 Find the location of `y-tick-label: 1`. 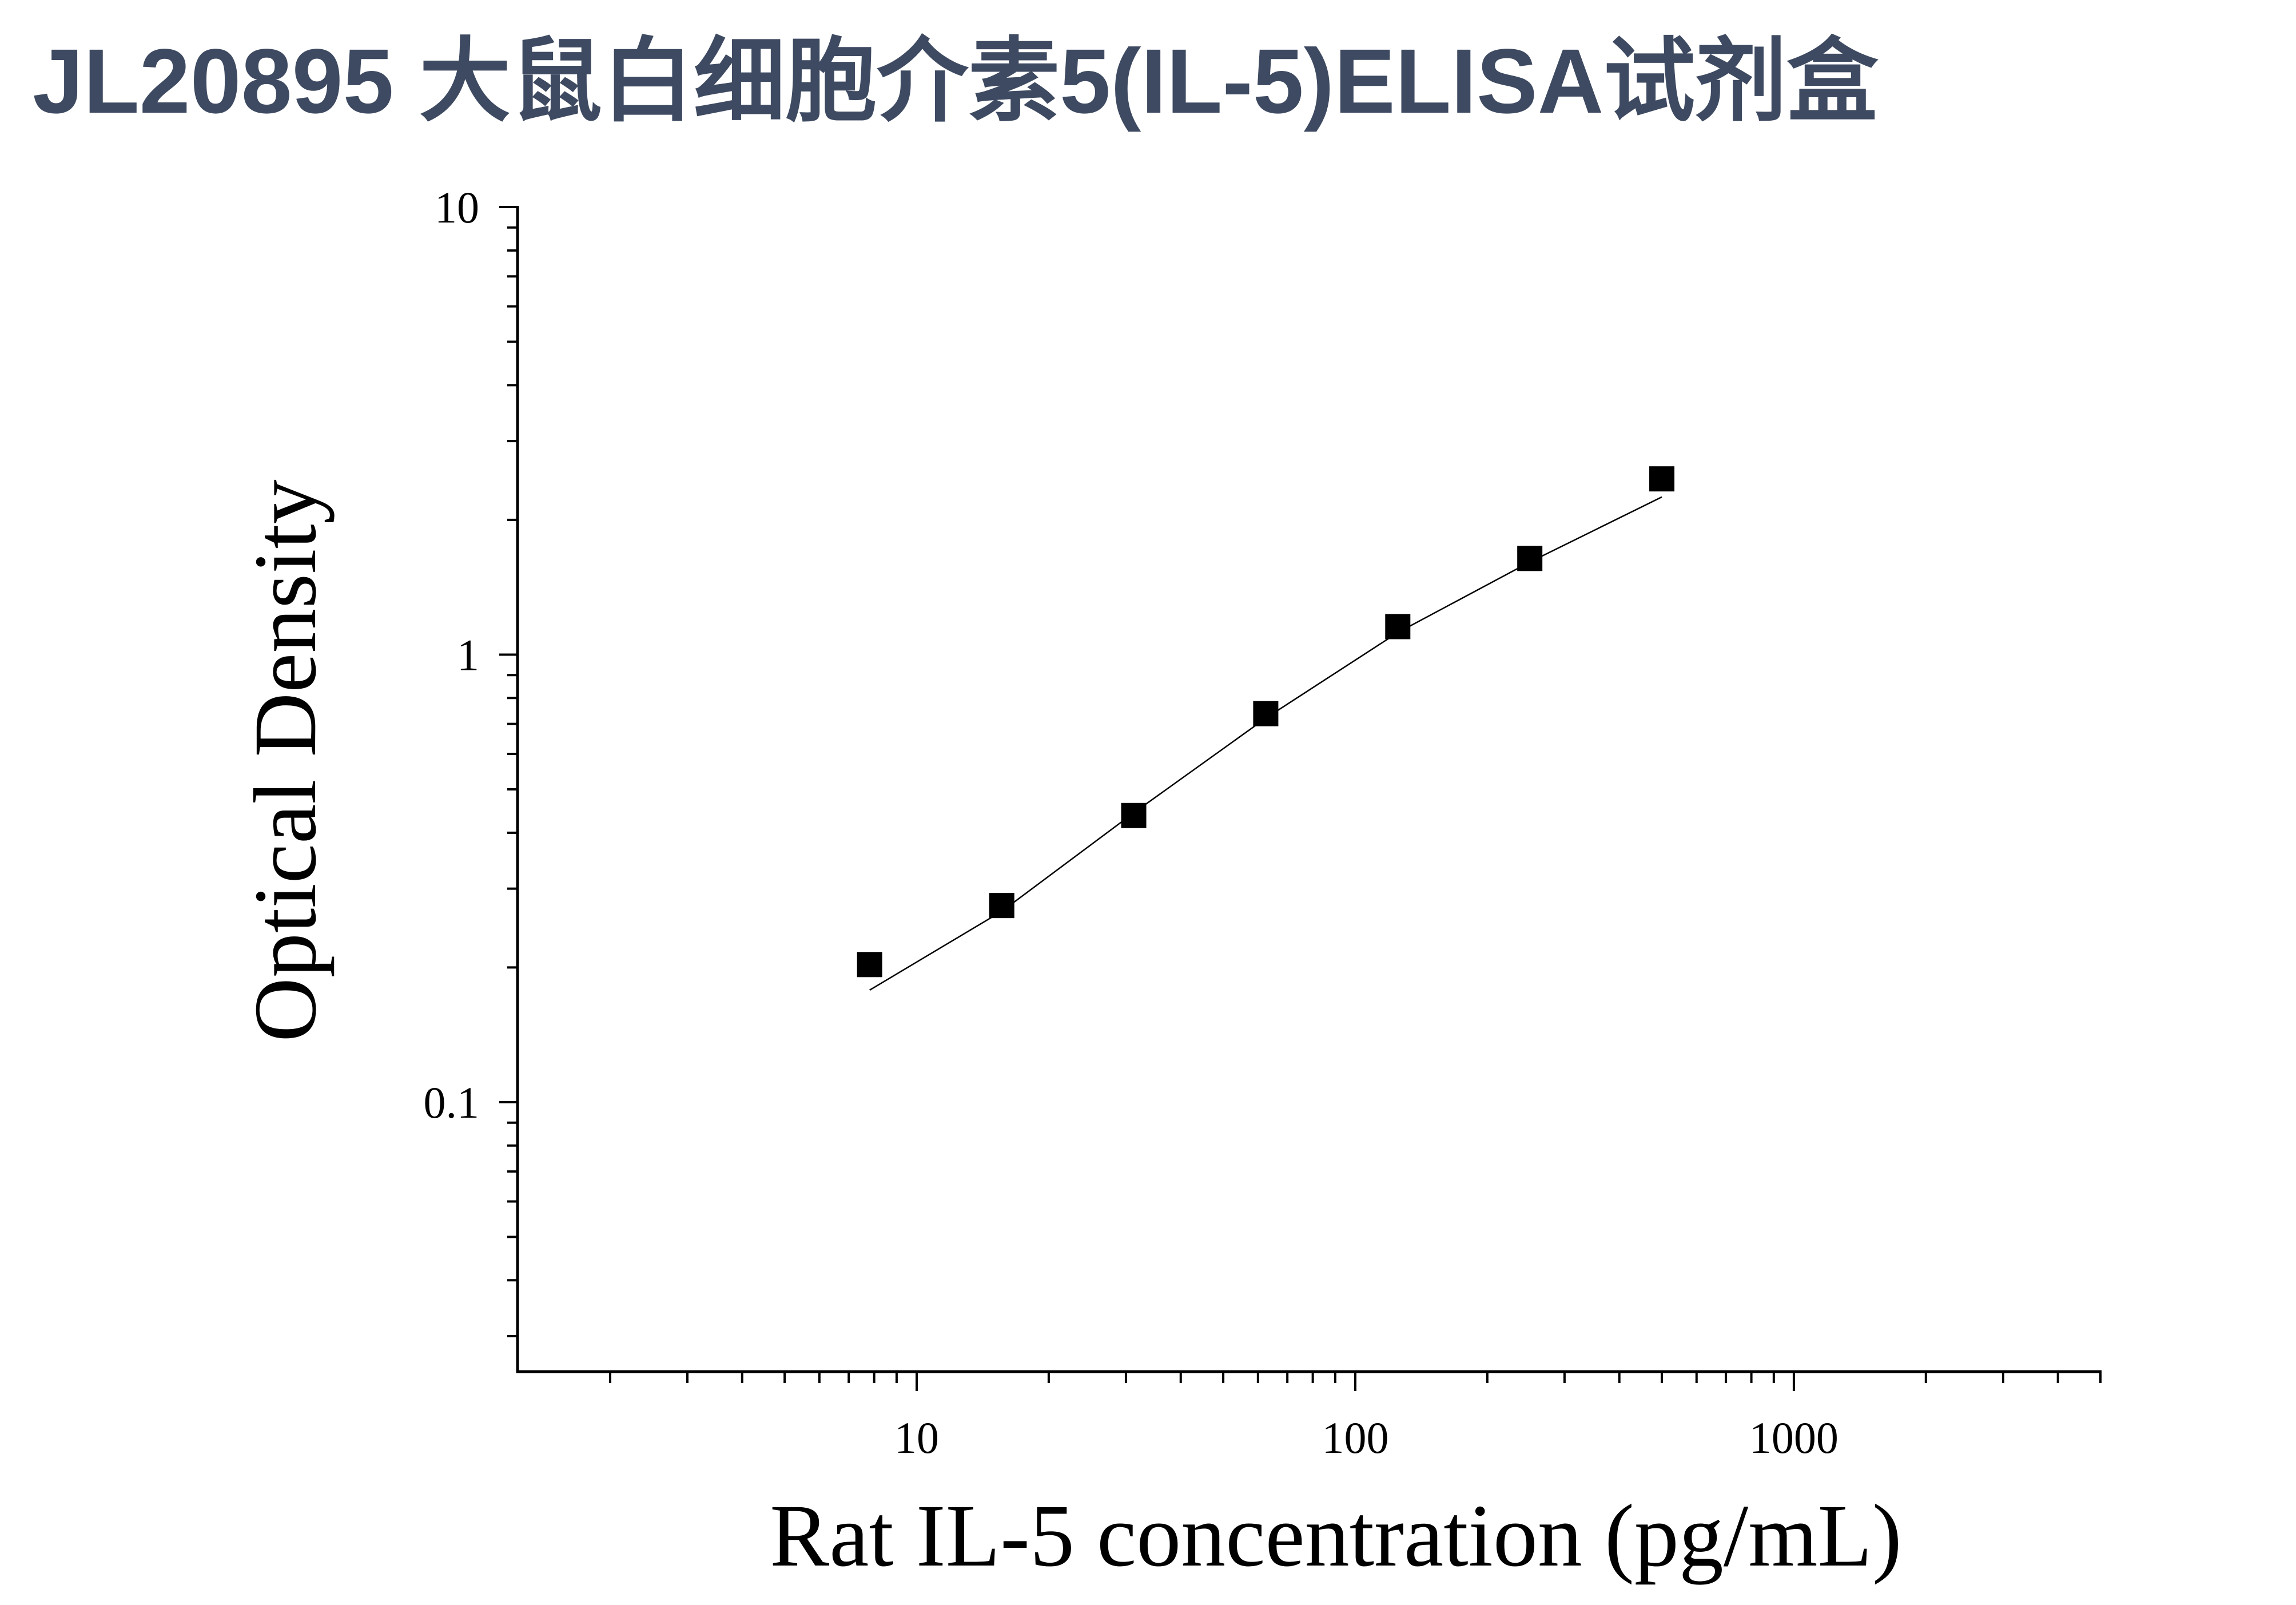

y-tick-label: 1 is located at coordinates (468, 655).